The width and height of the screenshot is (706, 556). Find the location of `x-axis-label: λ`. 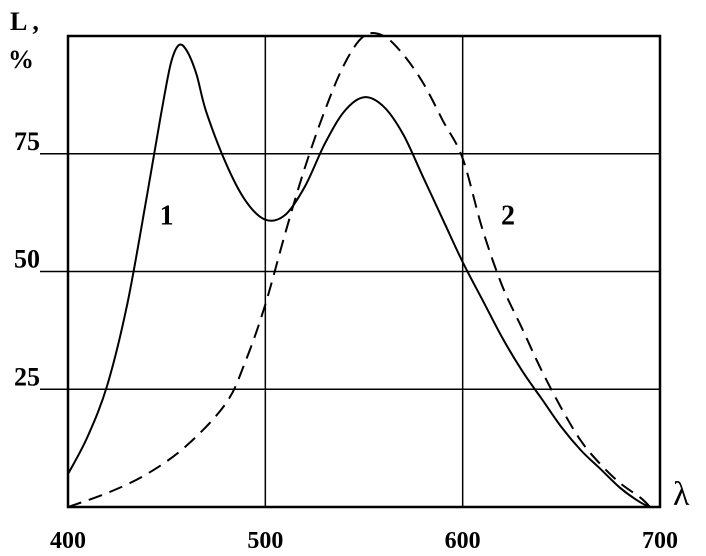

x-axis-label: λ is located at coordinates (681, 494).